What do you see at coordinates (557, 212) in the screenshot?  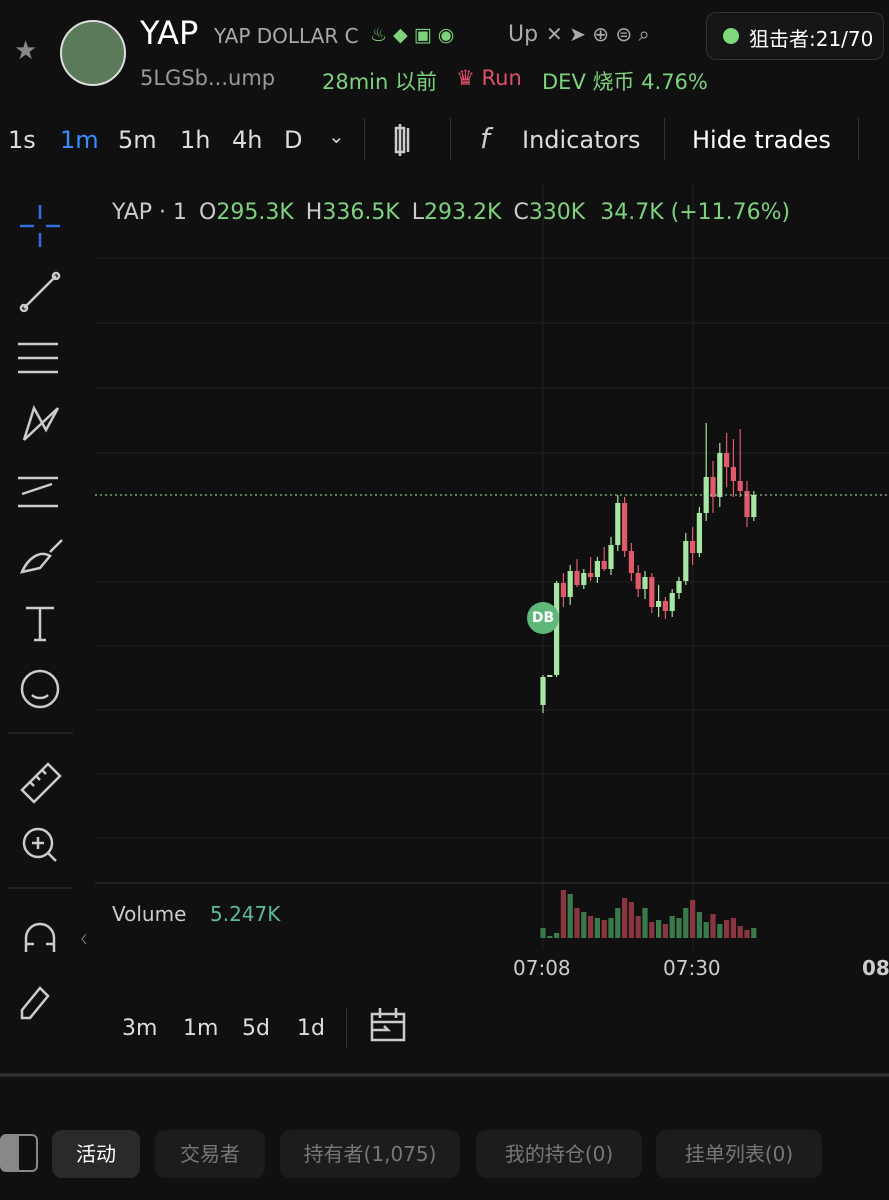 I see `ohlc-value: 330K` at bounding box center [557, 212].